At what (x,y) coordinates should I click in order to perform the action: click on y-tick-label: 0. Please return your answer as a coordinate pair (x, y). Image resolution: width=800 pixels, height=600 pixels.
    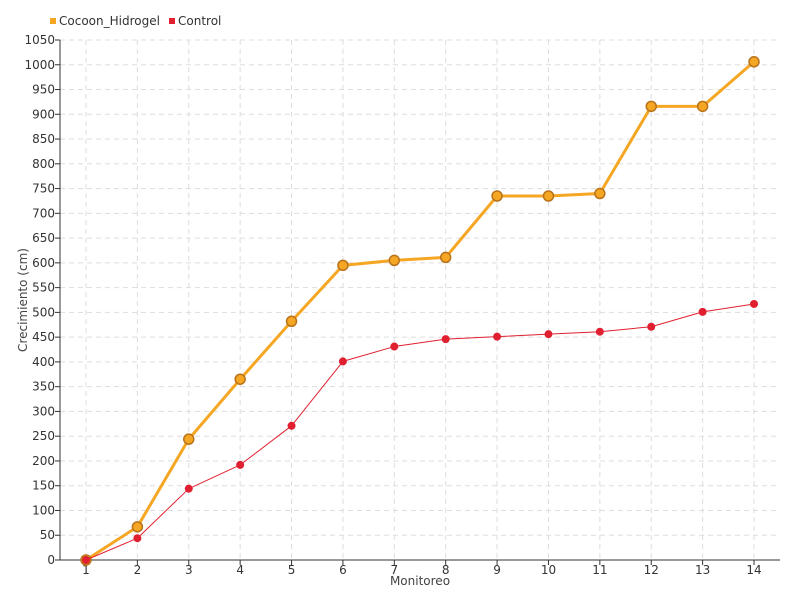
    Looking at the image, I should click on (51, 560).